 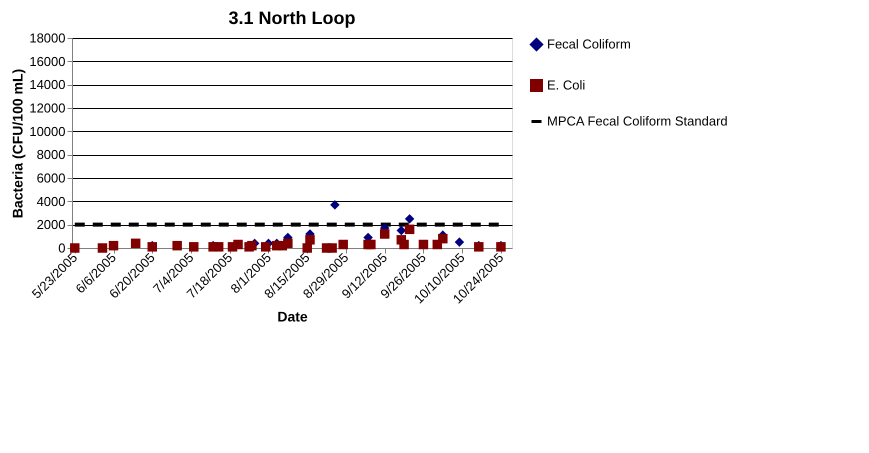 What do you see at coordinates (47, 38) in the screenshot?
I see `y-tick-label: 18000` at bounding box center [47, 38].